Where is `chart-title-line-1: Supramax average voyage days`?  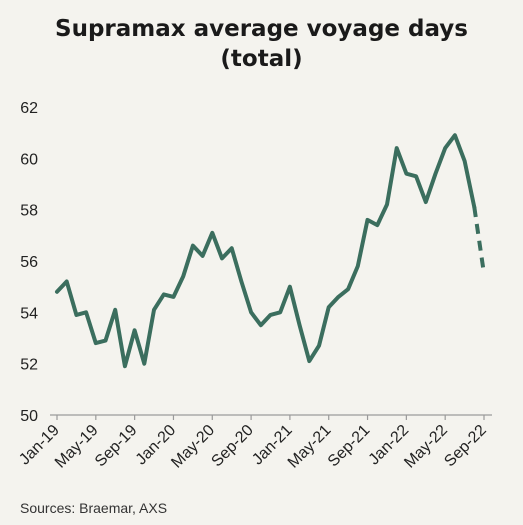 chart-title-line-1: Supramax average voyage days is located at coordinates (261, 29).